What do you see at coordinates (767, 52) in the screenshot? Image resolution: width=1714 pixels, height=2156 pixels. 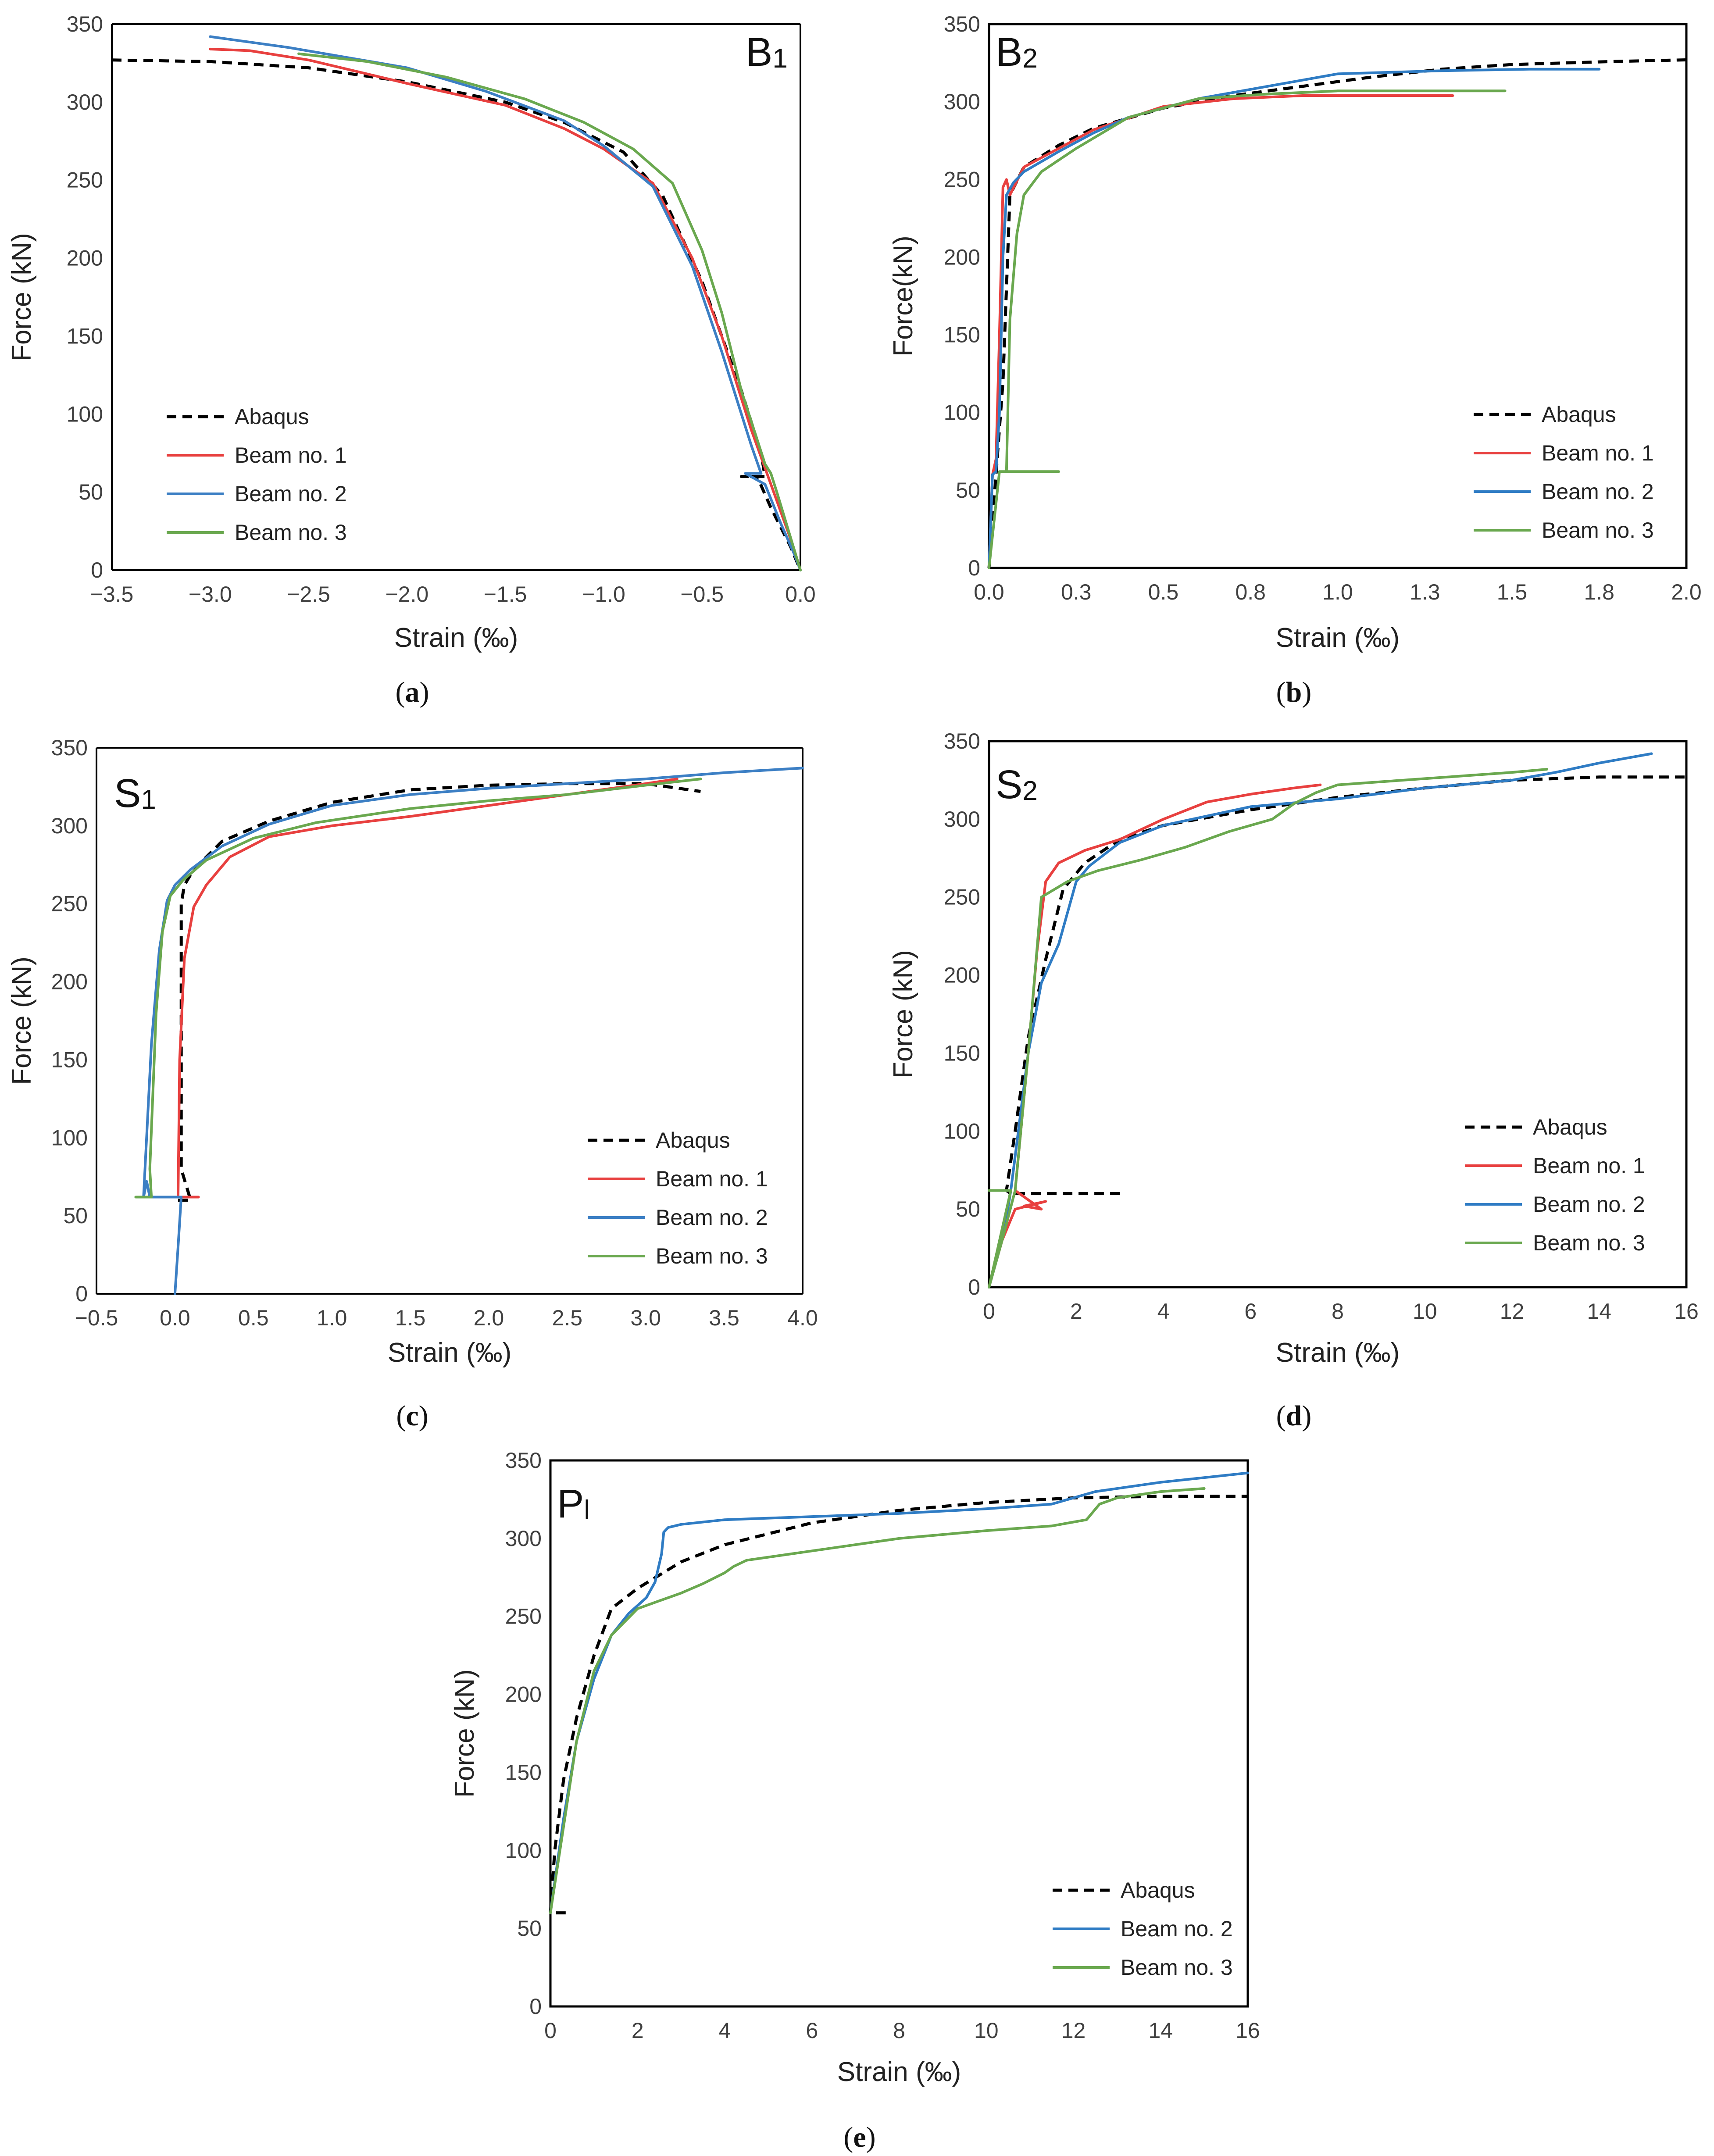 I see `panel-title: B1` at bounding box center [767, 52].